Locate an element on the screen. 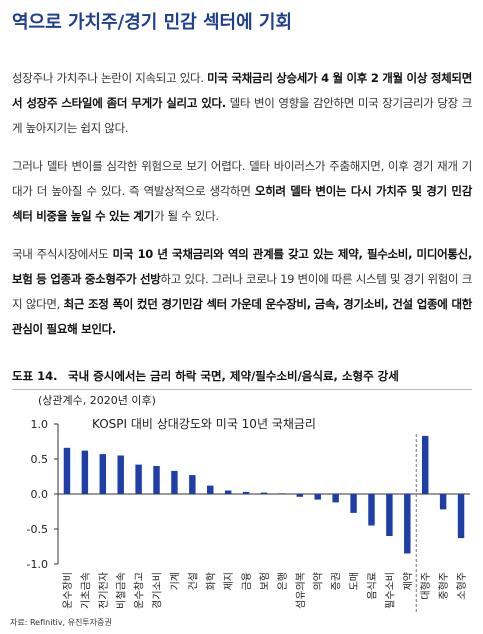 Image resolution: width=483 pixels, height=634 pixels. x-tick-label: 필수소비 is located at coordinates (390, 590).